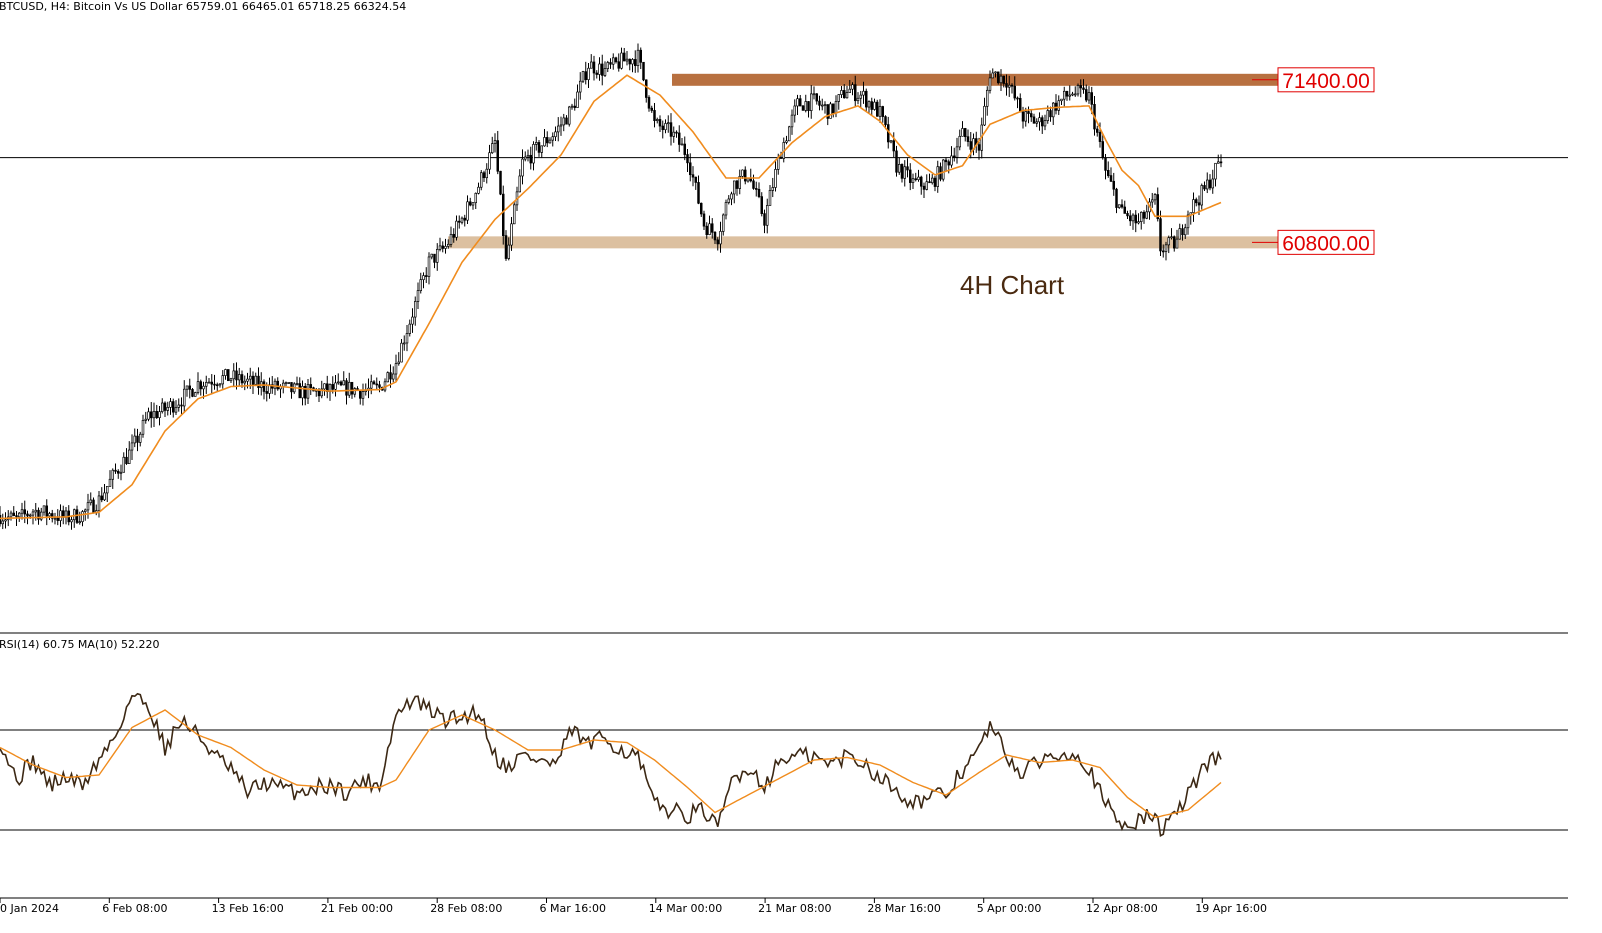  I want to click on x-tick-label: 13 Feb 16:00, so click(248, 908).